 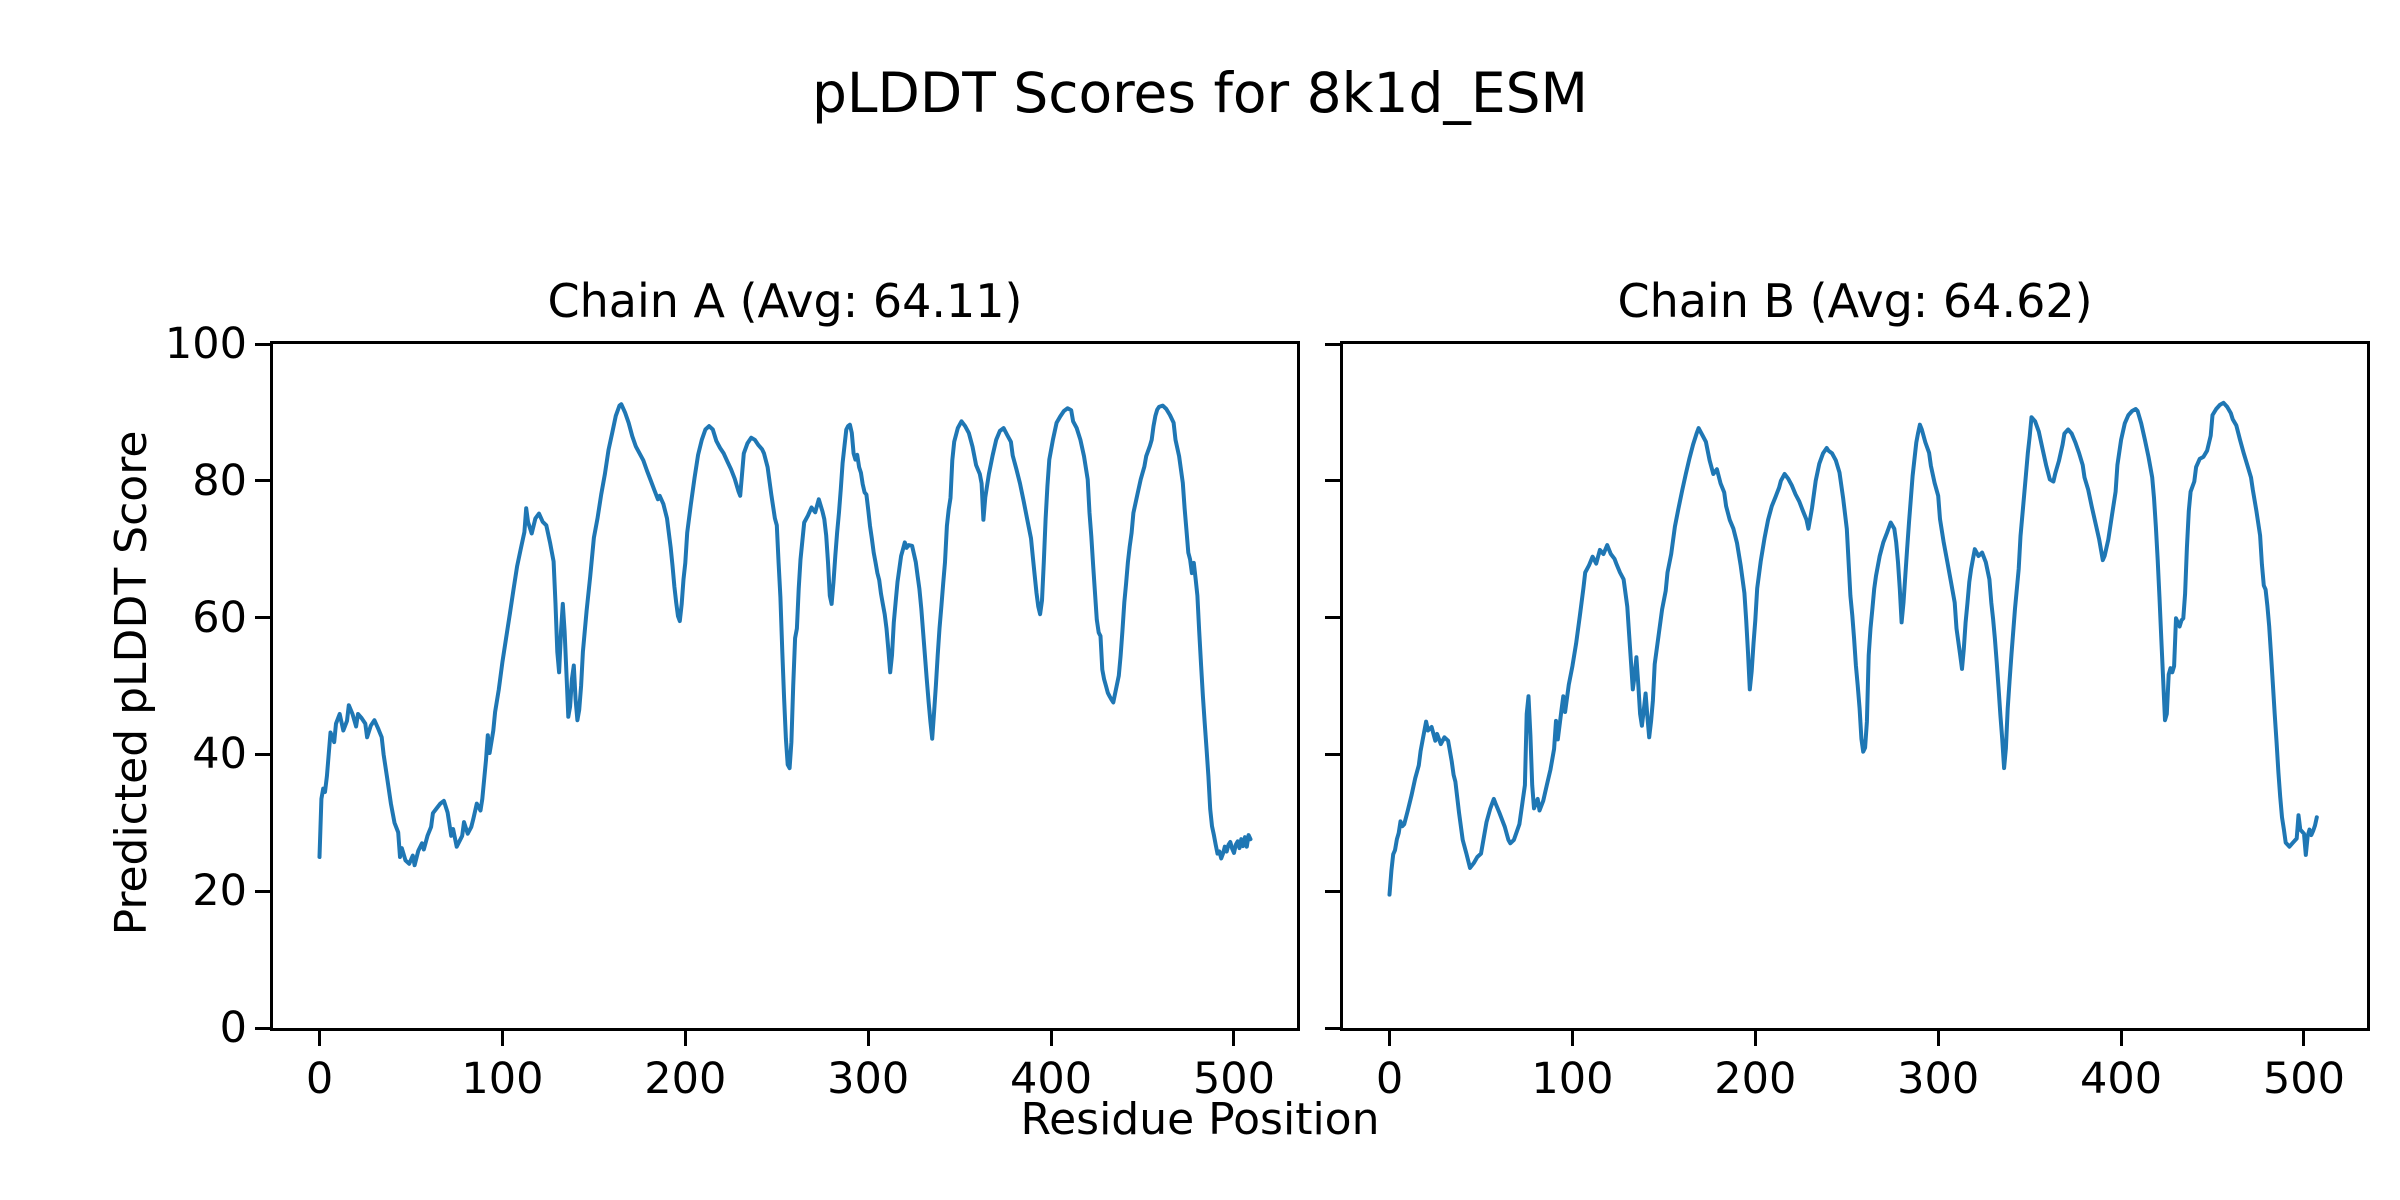 I want to click on y-tick-label: 80, so click(x=219, y=480).